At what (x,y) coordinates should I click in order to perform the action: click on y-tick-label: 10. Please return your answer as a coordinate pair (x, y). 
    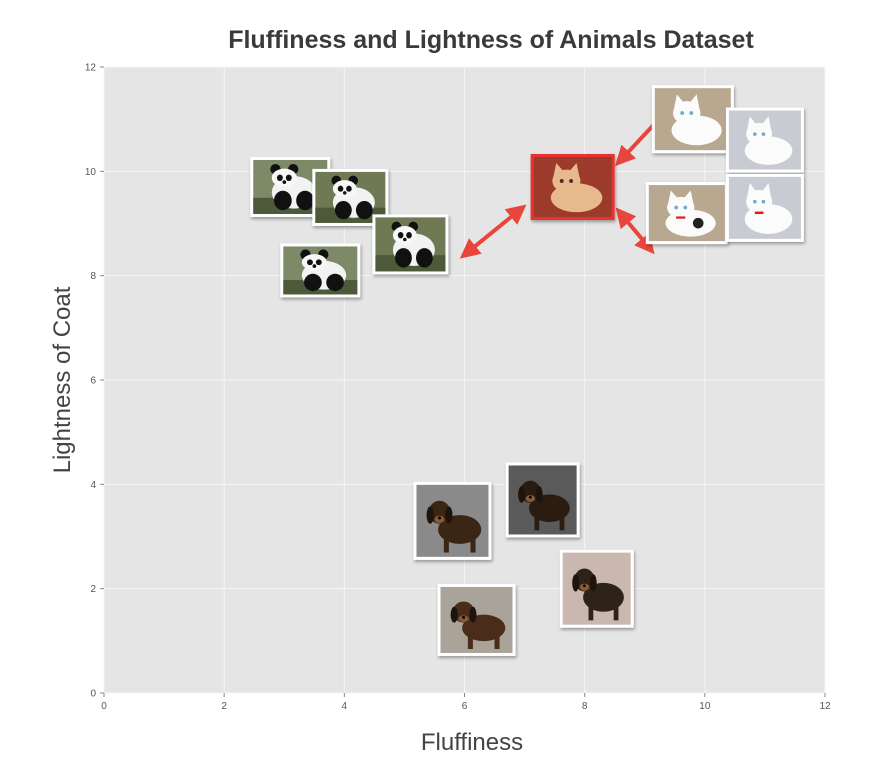
    Looking at the image, I should click on (91, 172).